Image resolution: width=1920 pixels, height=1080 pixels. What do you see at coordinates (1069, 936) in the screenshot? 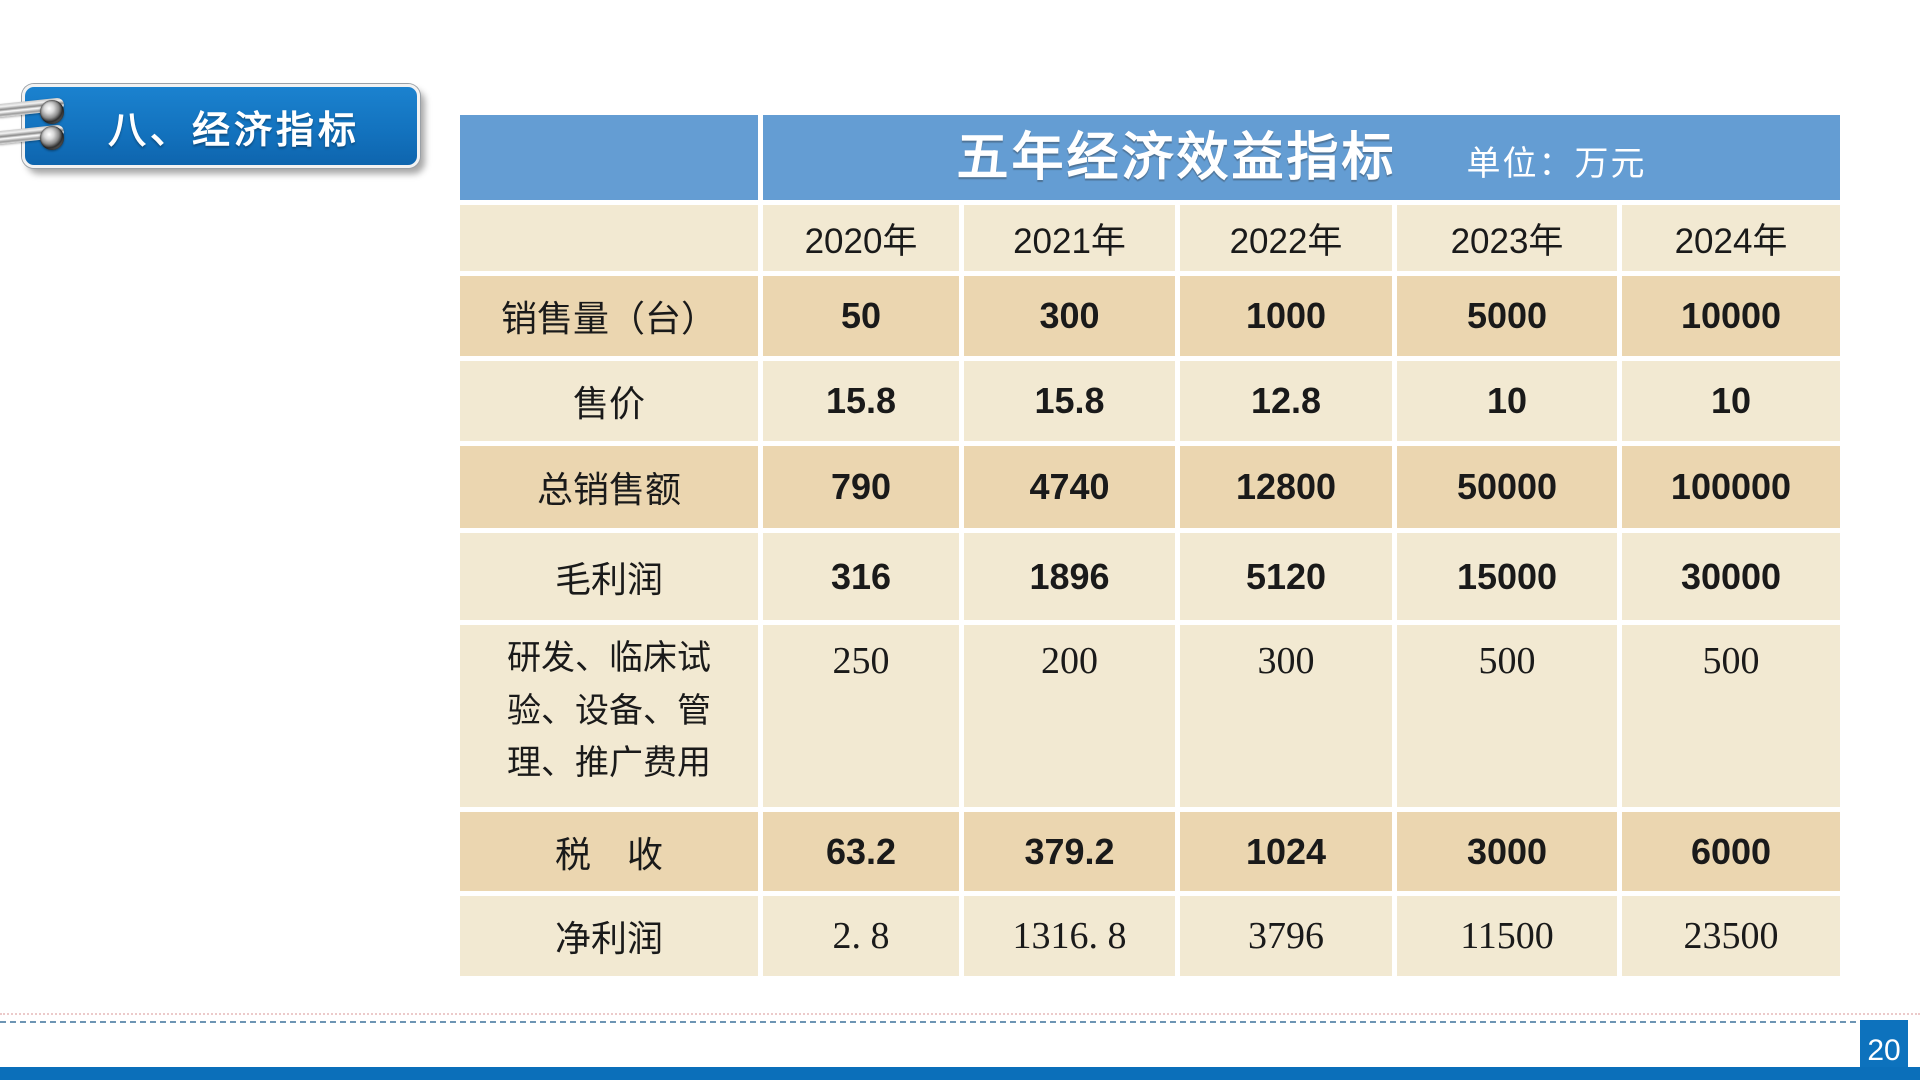
I see `value-cell: 1316. 8` at bounding box center [1069, 936].